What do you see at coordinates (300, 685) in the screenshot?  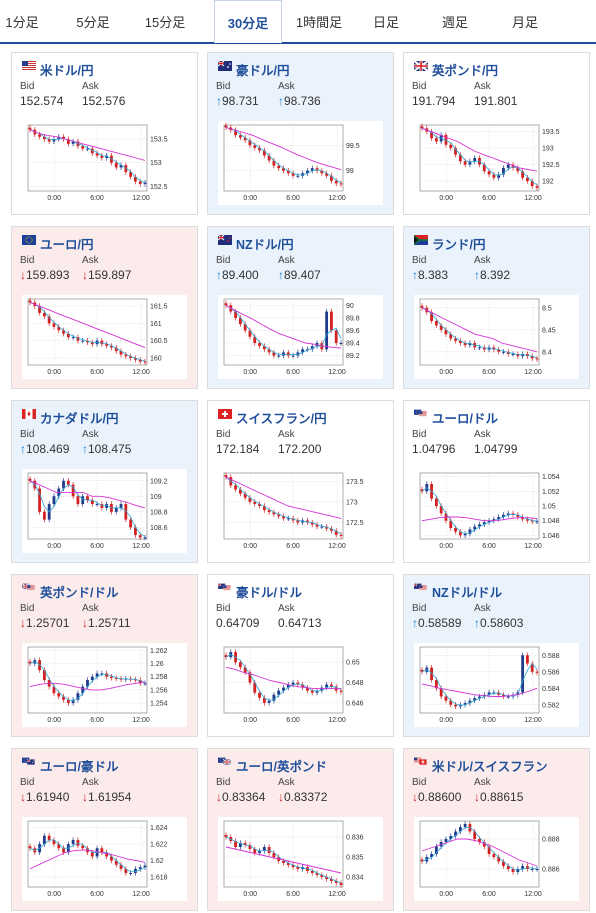 I see `mini-chart: 0.65 0.648 0.646 0:00 6:00 12:00` at bounding box center [300, 685].